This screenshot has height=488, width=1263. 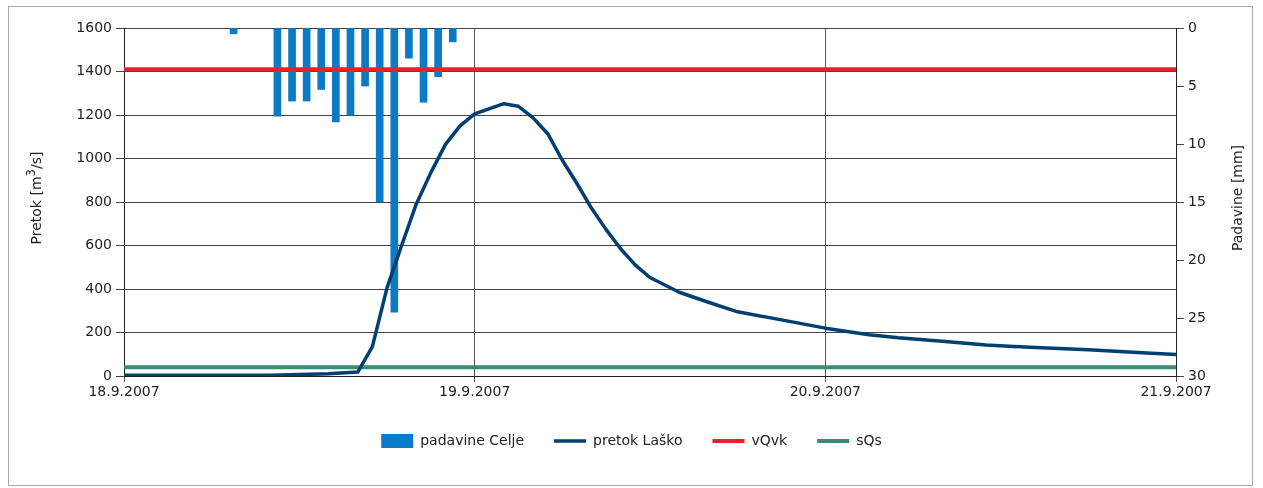 What do you see at coordinates (98, 200) in the screenshot?
I see `y-tick-label: 800` at bounding box center [98, 200].